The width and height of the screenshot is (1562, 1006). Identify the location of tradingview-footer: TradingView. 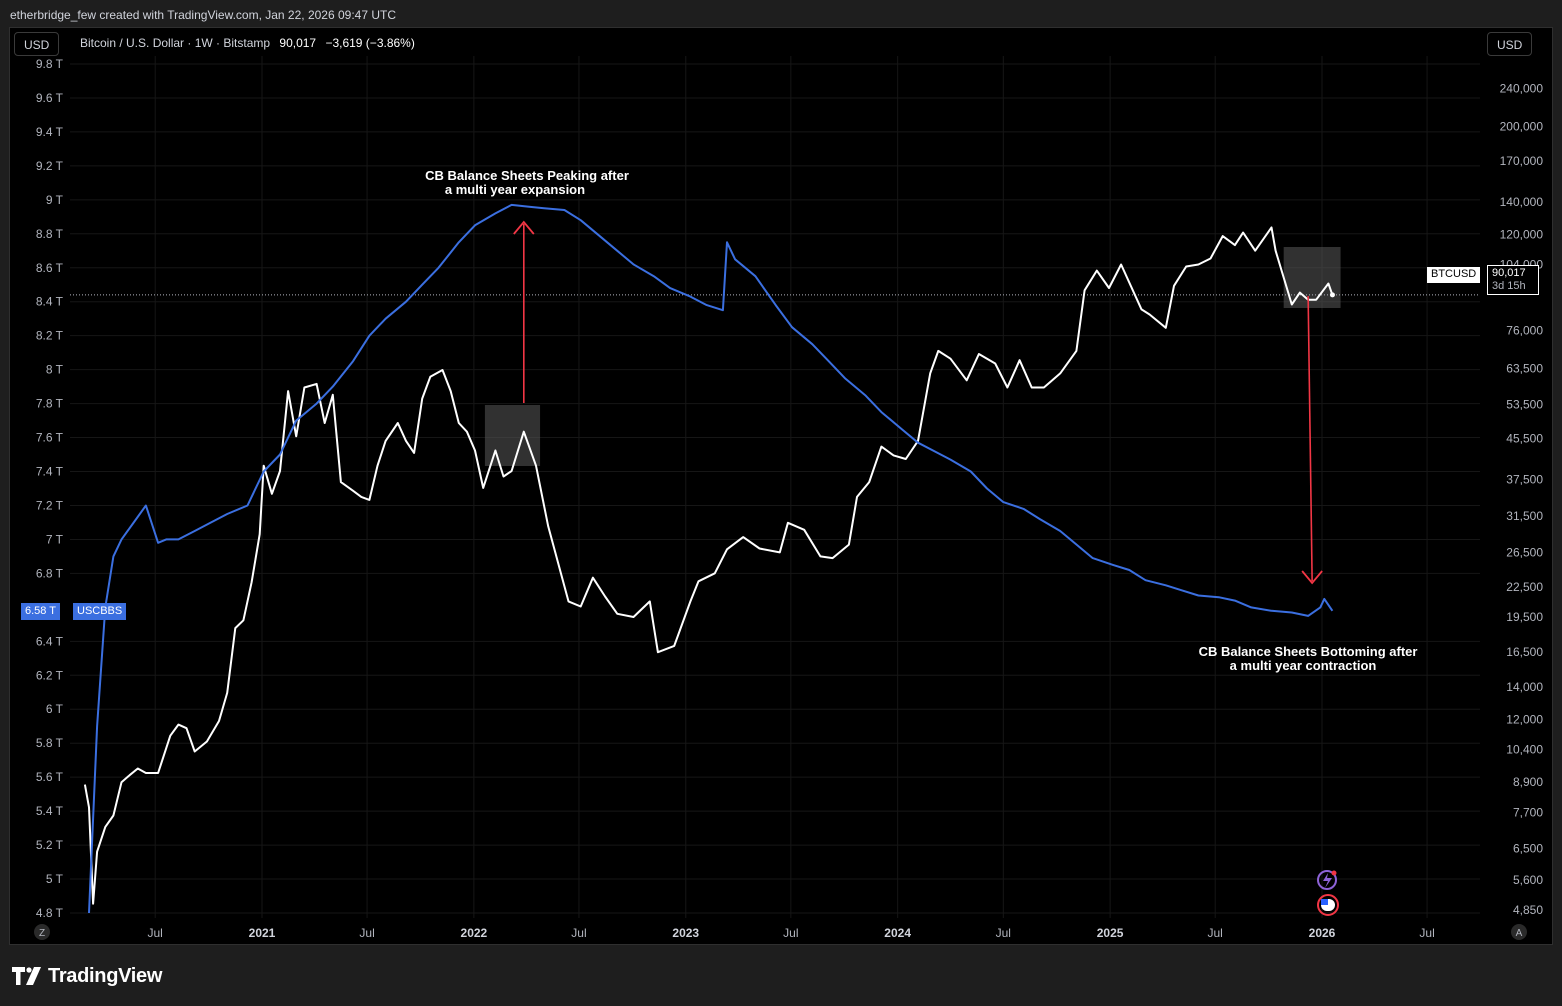
(87, 976).